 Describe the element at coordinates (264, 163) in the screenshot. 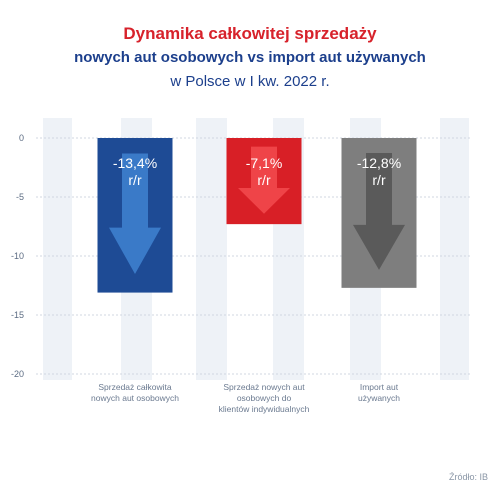

I see `bar-value-label-2: -7,1%` at that location.